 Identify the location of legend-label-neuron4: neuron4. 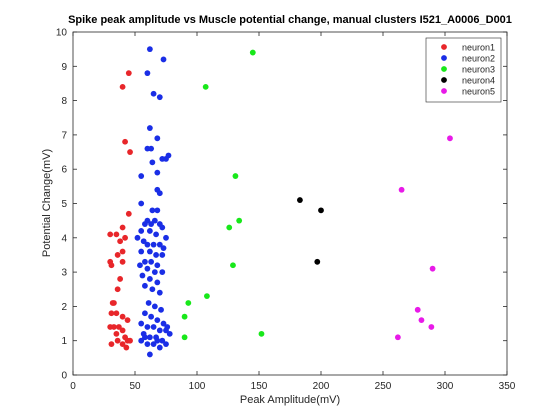
(478, 81).